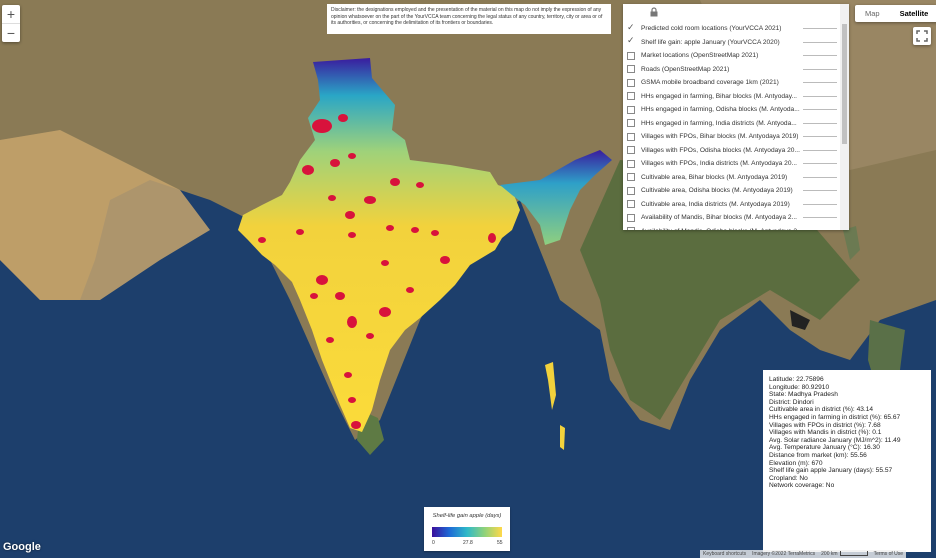  What do you see at coordinates (468, 543) in the screenshot?
I see `legend-tick-mid: 27.8` at bounding box center [468, 543].